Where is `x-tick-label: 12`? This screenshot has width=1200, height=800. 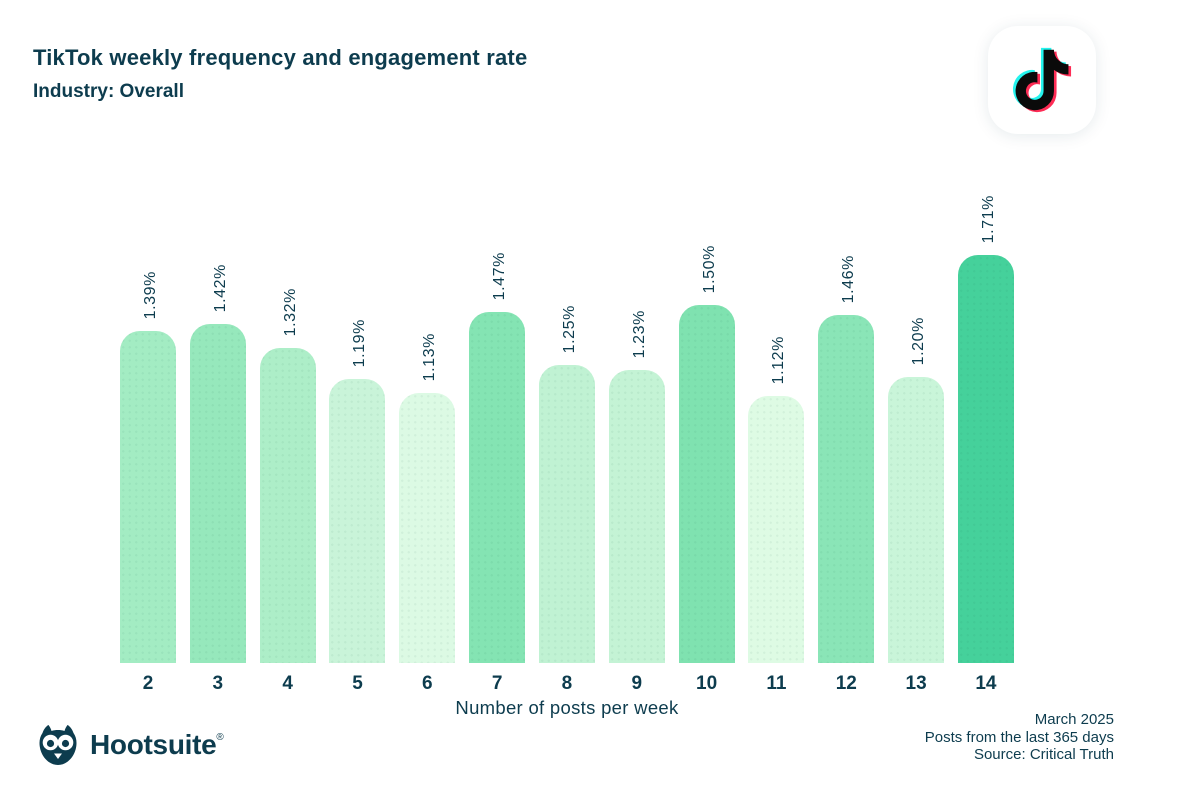 x-tick-label: 12 is located at coordinates (846, 683).